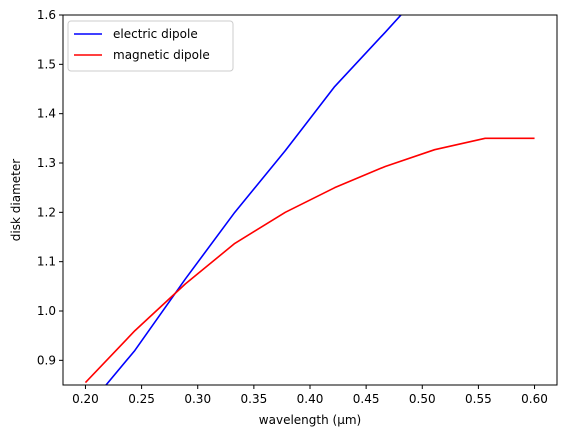 This screenshot has height=438, width=567. I want to click on y-tick-label: 0.9, so click(46, 360).